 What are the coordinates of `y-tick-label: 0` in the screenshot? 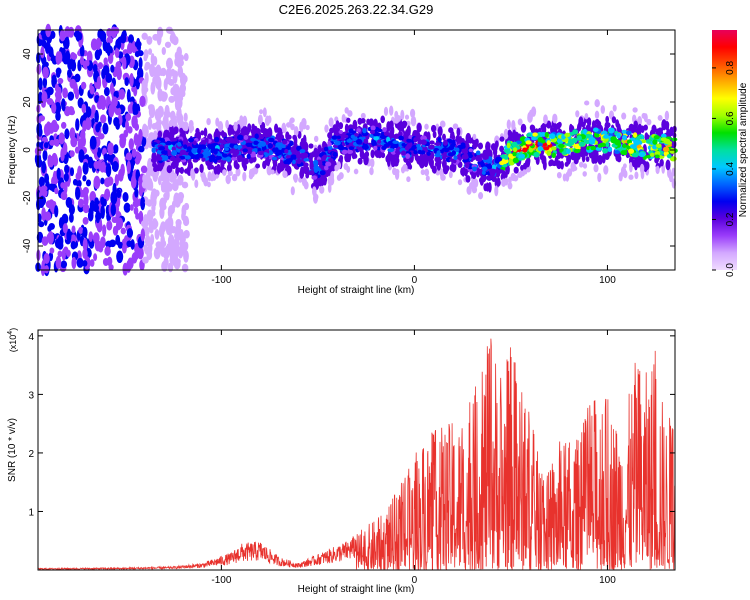 It's located at (27, 150).